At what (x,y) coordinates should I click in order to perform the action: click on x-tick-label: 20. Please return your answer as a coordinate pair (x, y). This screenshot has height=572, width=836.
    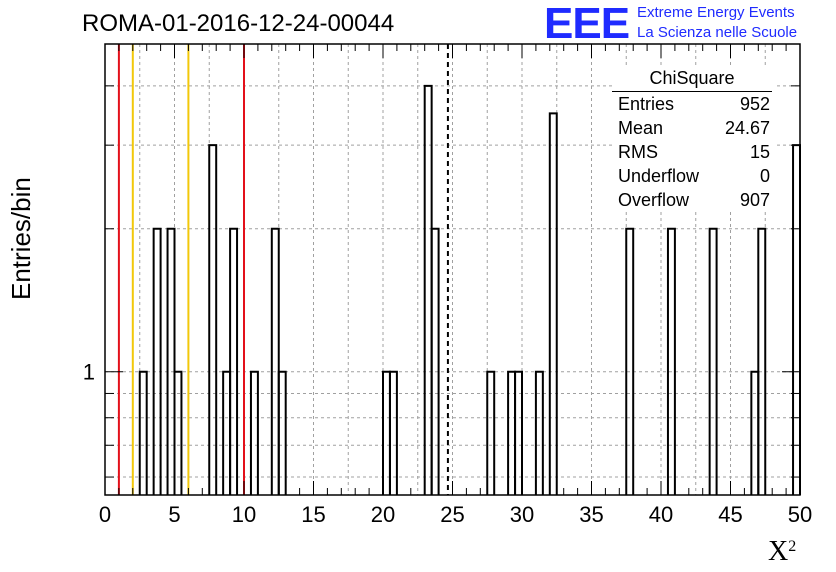
    Looking at the image, I should click on (383, 514).